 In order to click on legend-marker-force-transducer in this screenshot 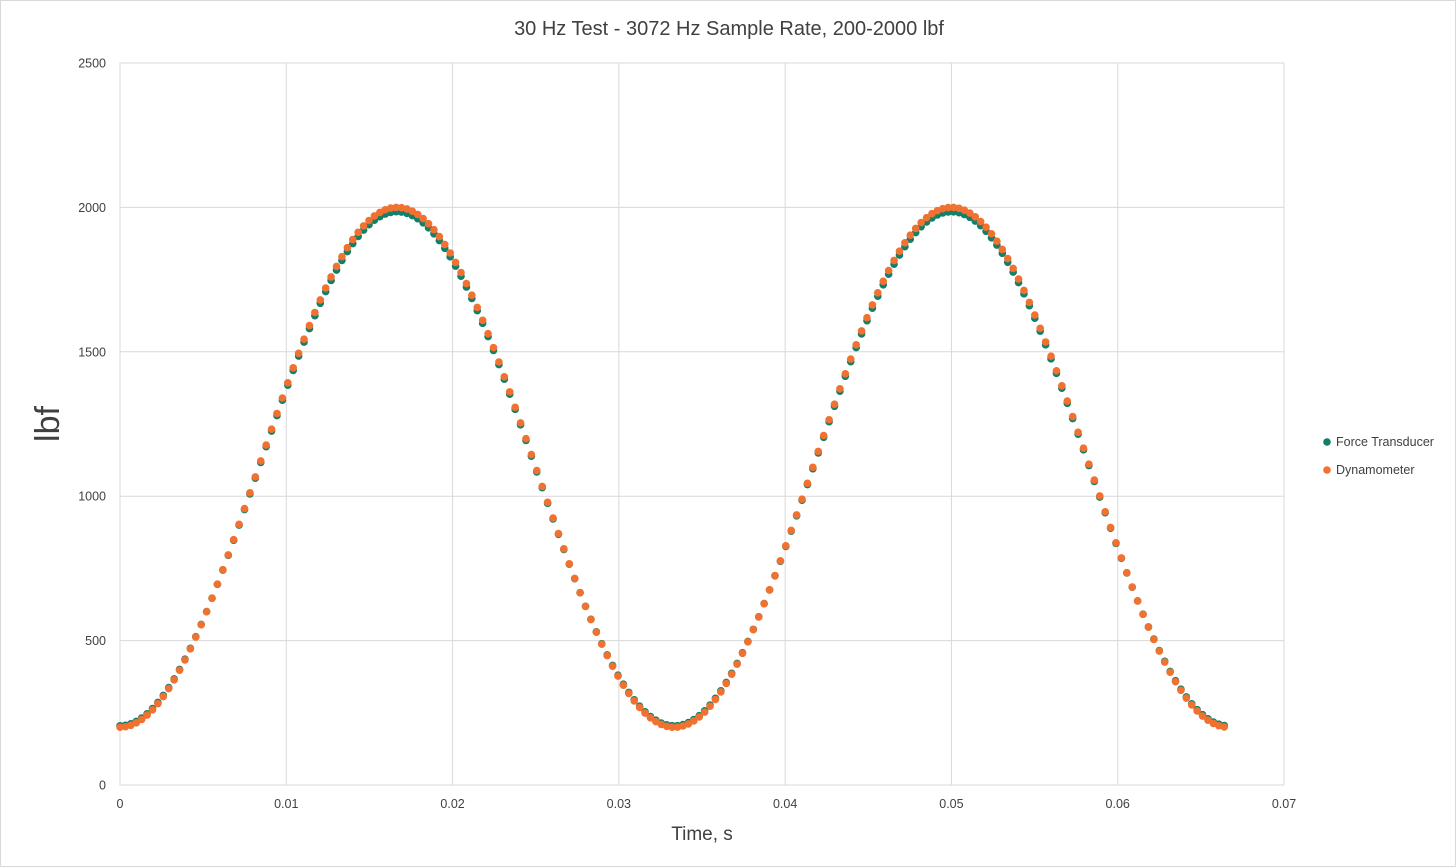, I will do `click(1327, 442)`.